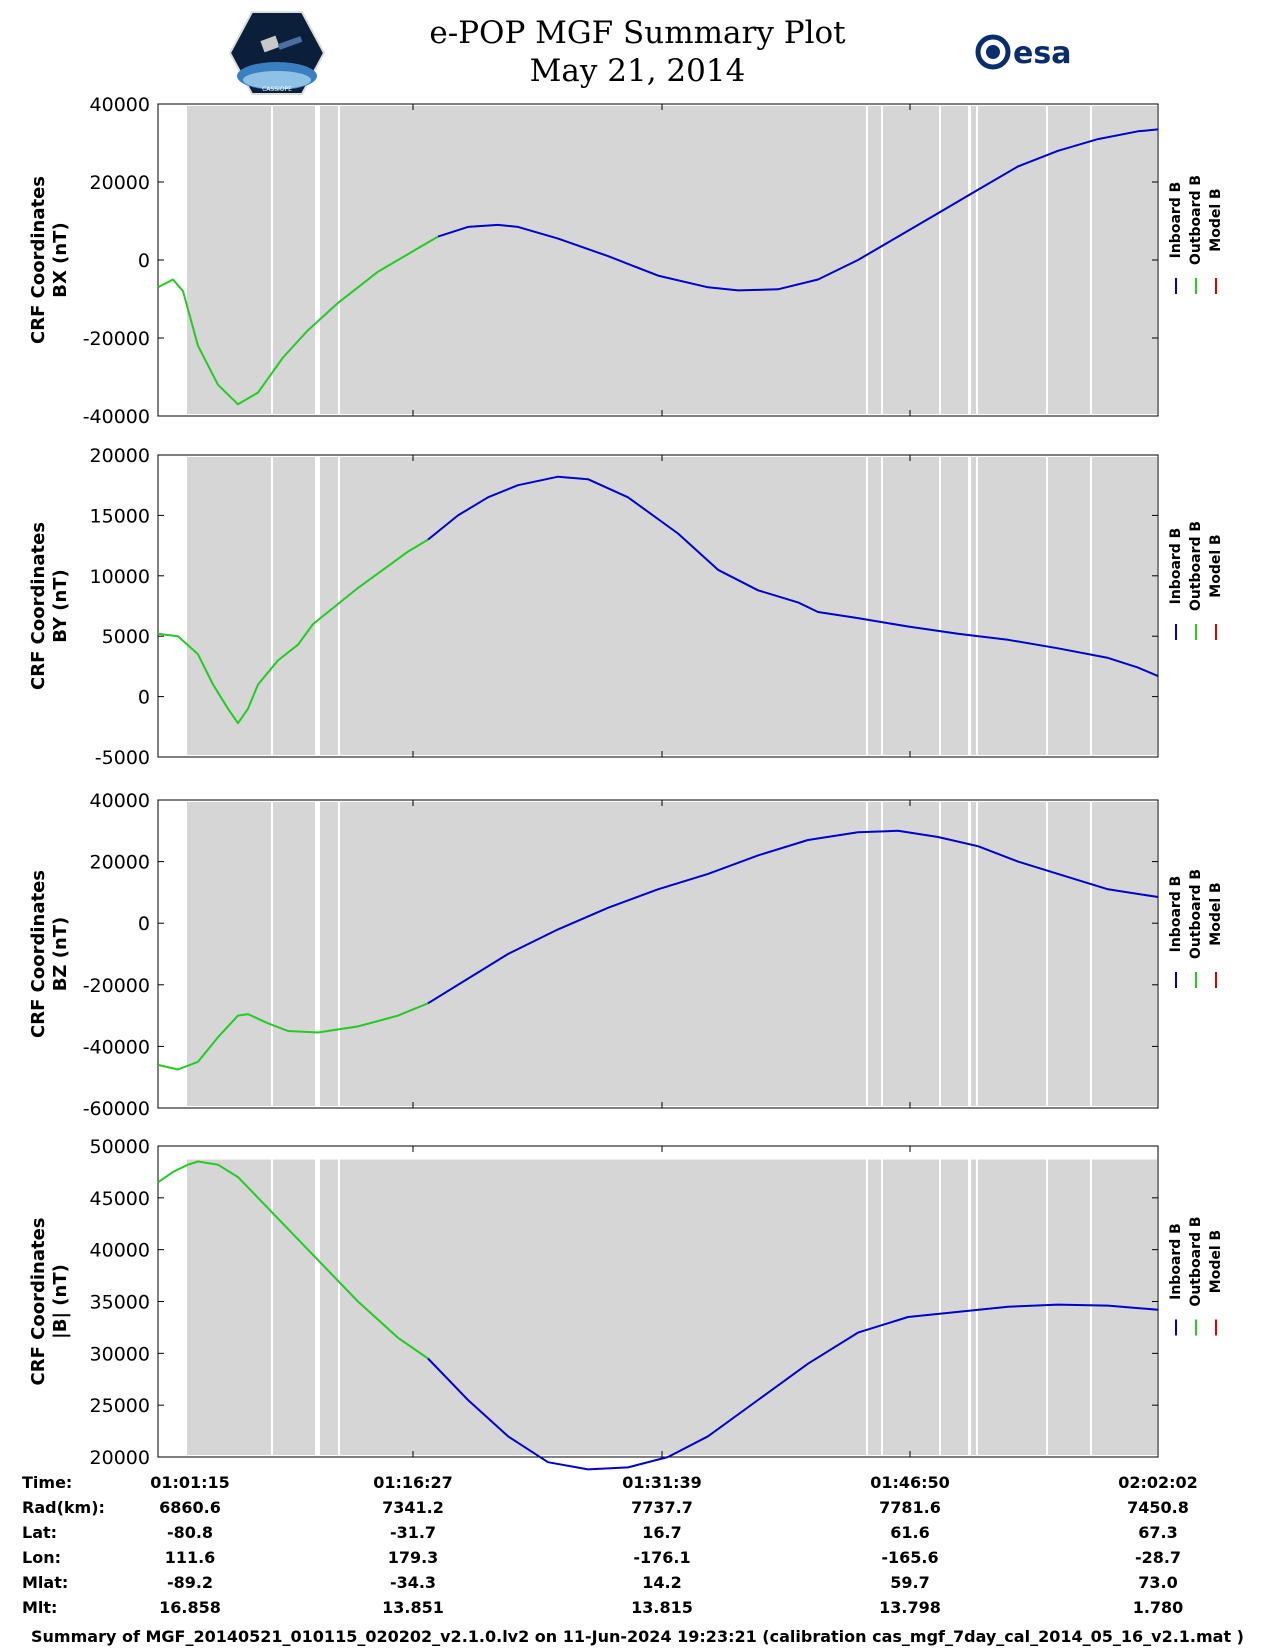  Describe the element at coordinates (910, 1482) in the screenshot. I see `info-cell: 01:46:50` at that location.